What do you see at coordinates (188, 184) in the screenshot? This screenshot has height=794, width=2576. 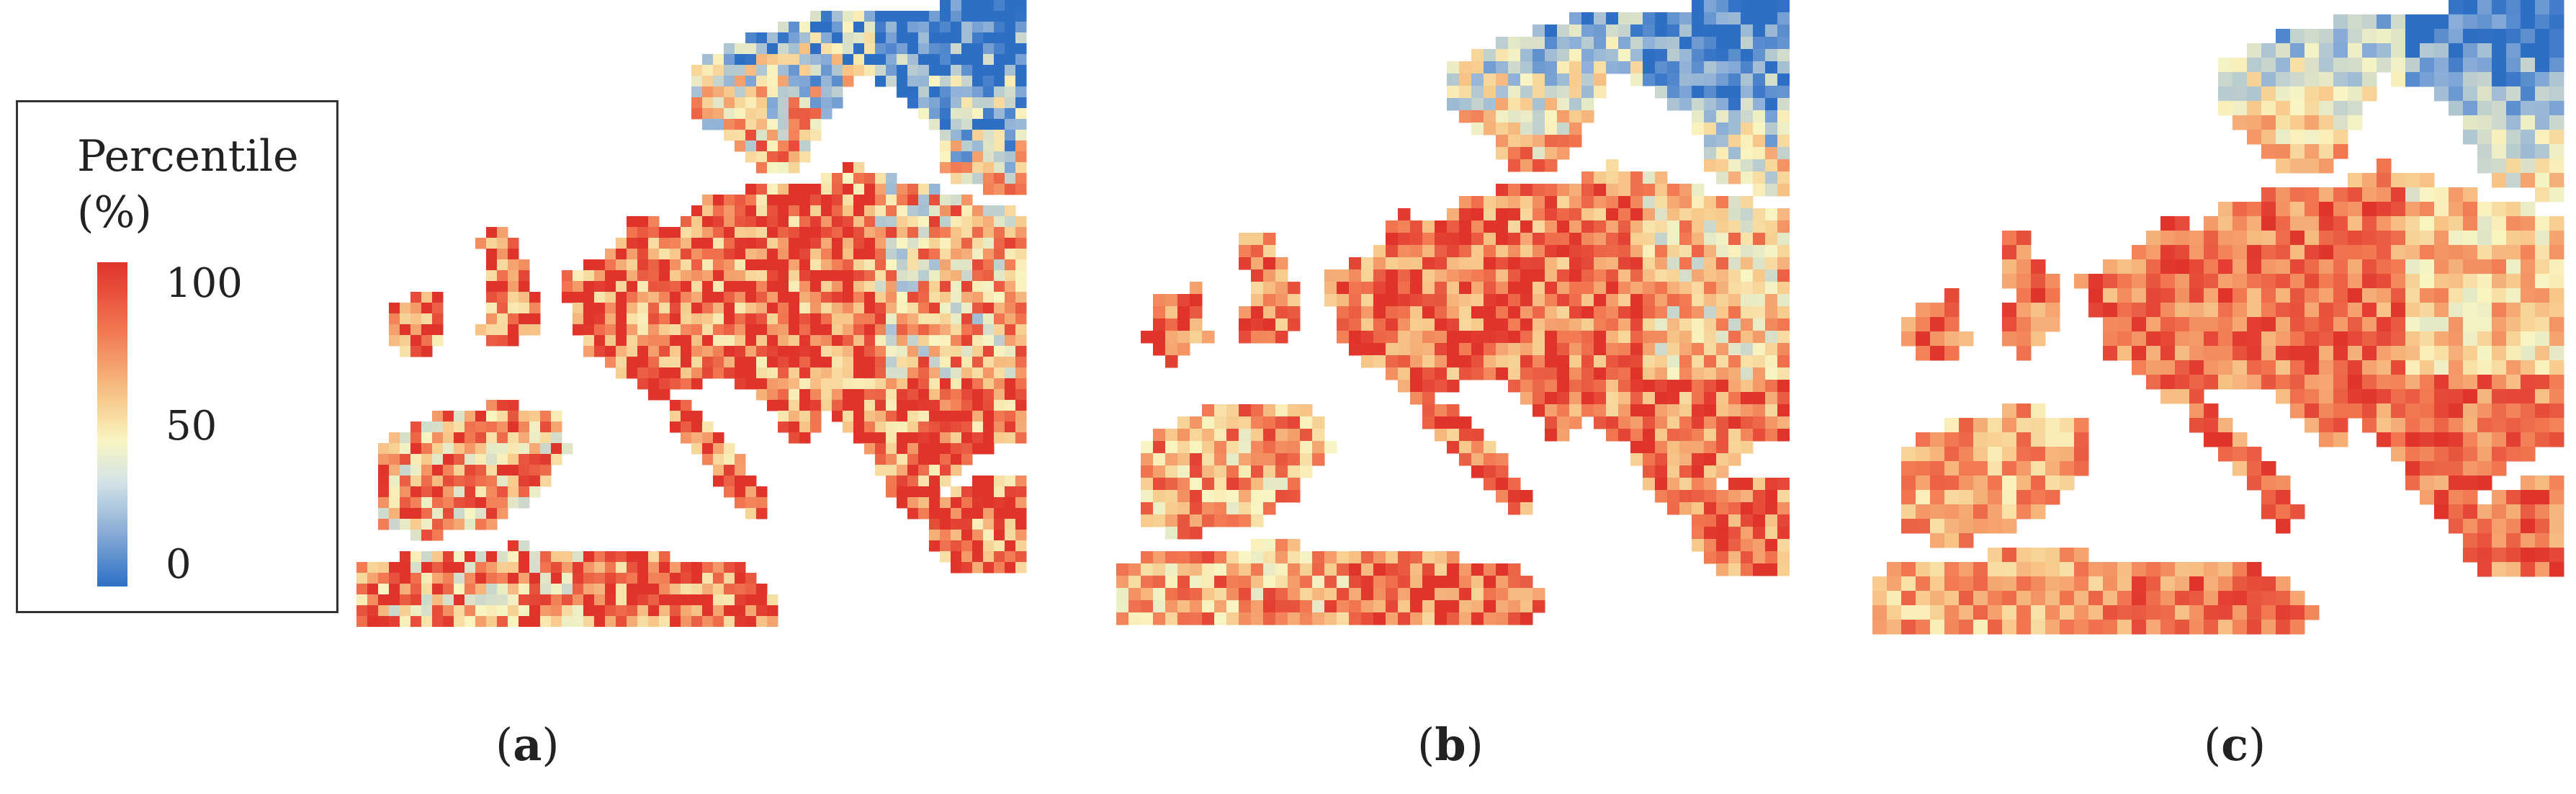 I see `legend-title: Percentile (%)` at bounding box center [188, 184].